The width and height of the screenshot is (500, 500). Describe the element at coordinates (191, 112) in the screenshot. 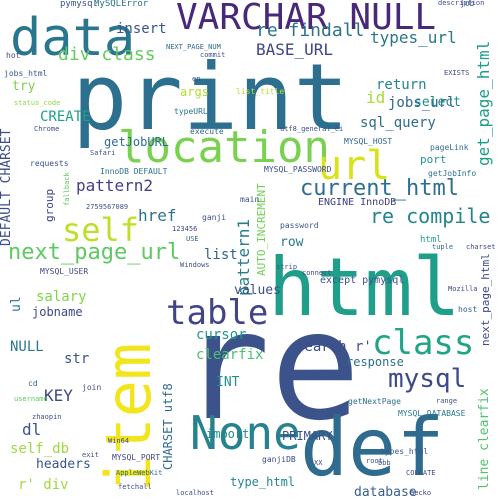

I see `word: typeURL` at that location.